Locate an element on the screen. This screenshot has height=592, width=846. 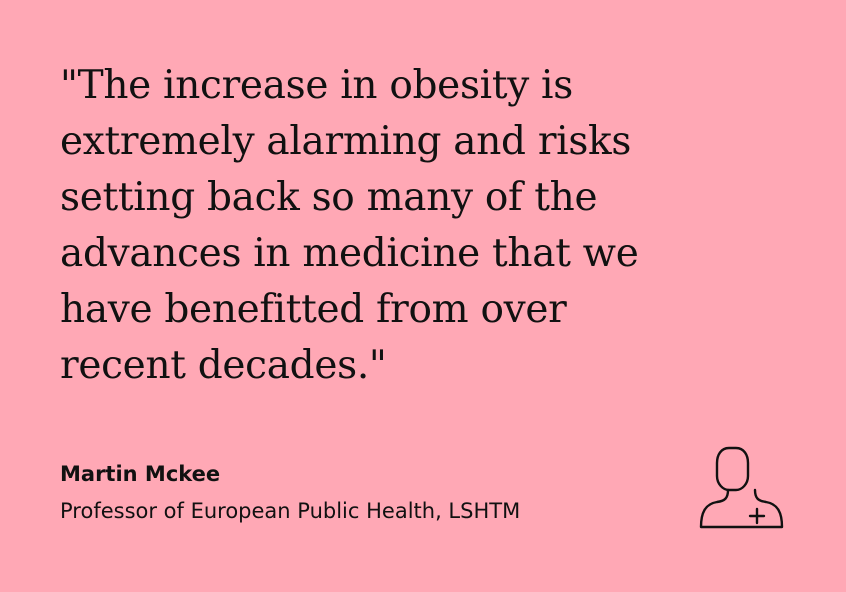
quote-line: recent decades." is located at coordinates (223, 365).